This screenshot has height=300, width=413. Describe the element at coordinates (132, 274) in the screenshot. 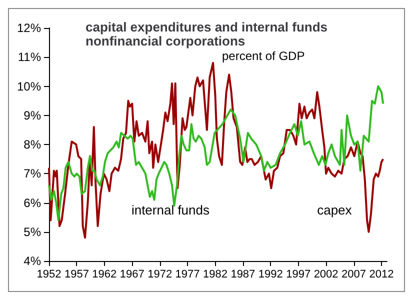

I see `x-tick-label: 1967` at that location.